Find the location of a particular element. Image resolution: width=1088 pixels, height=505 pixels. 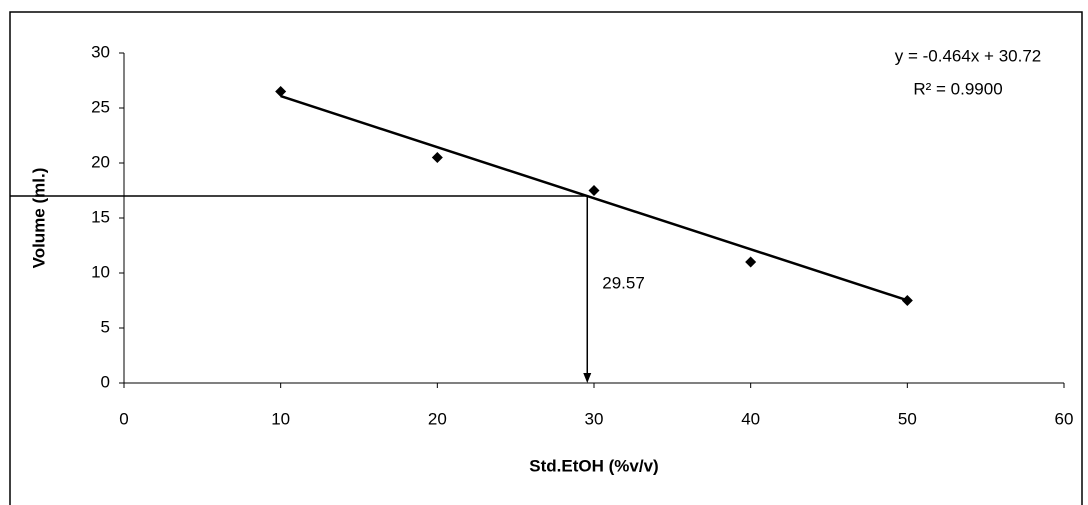

y-tick-label: 0 is located at coordinates (105, 381).